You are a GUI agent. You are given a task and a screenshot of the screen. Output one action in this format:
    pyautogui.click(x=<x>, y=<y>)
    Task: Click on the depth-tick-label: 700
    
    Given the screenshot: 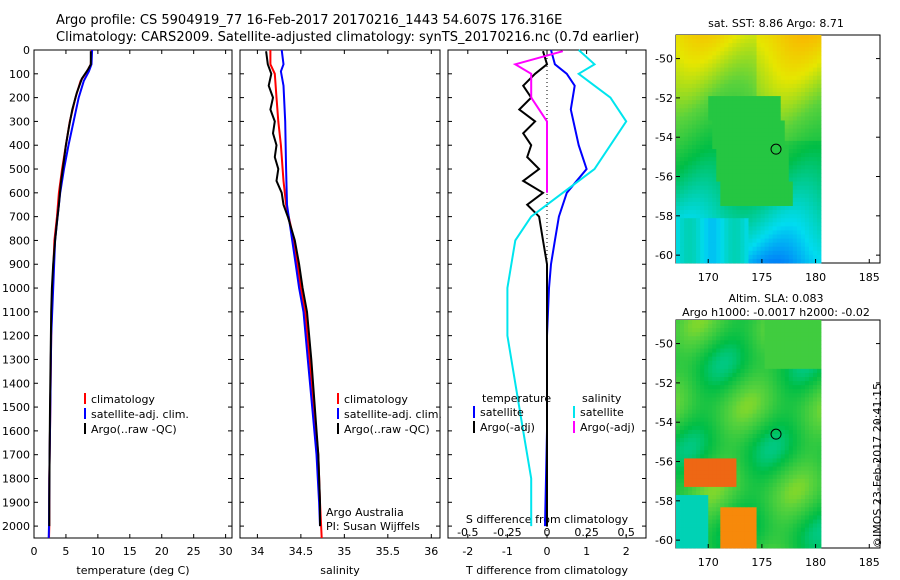 What is the action you would take?
    pyautogui.click(x=19, y=217)
    